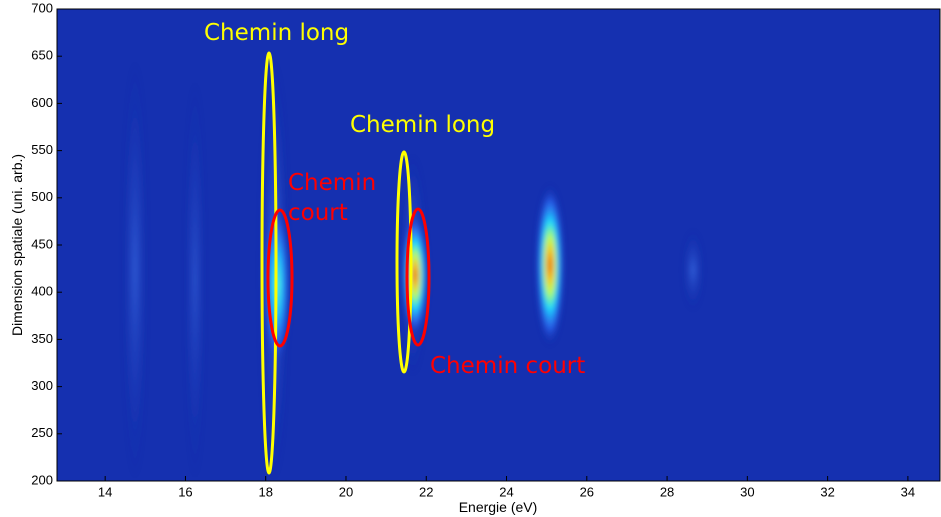  I want to click on y-tick-label: 650, so click(42, 55).